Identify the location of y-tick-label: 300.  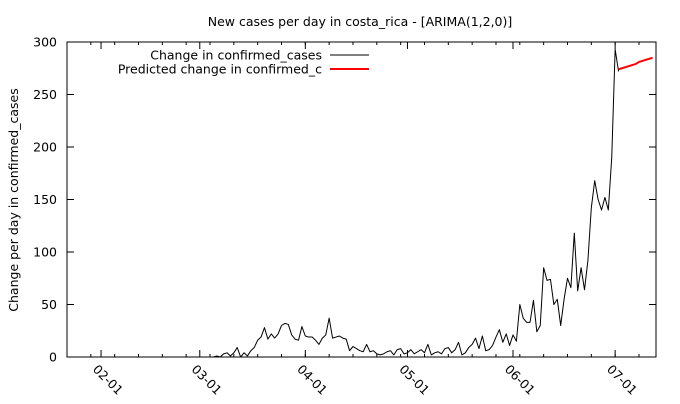
(45, 42).